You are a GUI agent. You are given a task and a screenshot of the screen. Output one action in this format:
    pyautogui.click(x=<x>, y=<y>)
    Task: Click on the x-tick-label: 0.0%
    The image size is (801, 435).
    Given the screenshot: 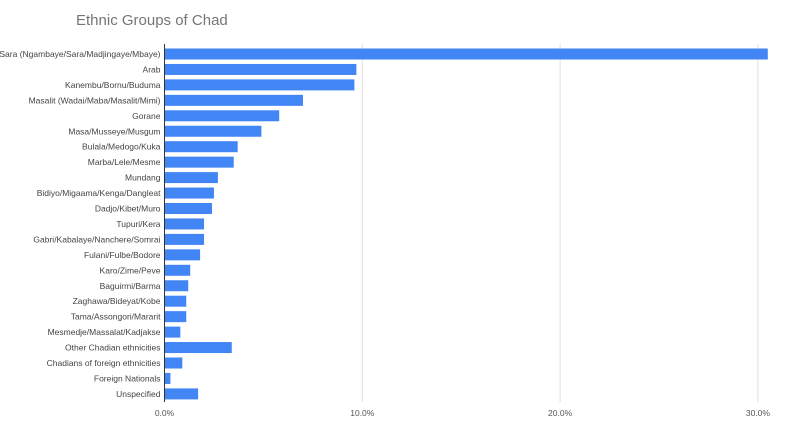 What is the action you would take?
    pyautogui.click(x=165, y=413)
    